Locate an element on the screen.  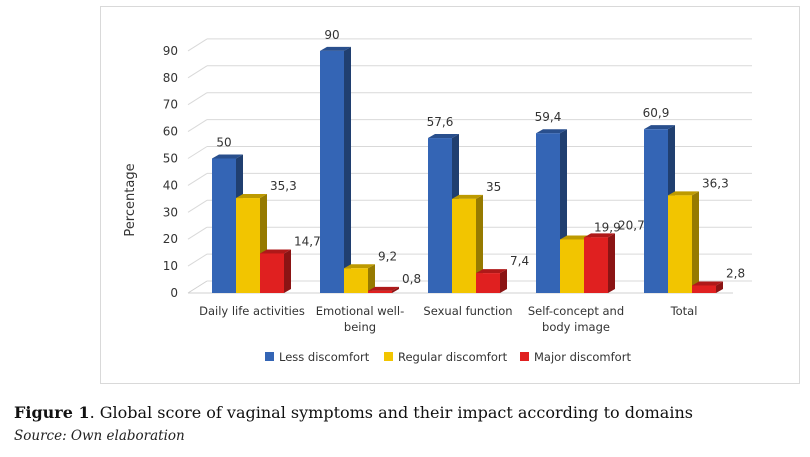
y-axis-title: Percentage is located at coordinates (130, 199).